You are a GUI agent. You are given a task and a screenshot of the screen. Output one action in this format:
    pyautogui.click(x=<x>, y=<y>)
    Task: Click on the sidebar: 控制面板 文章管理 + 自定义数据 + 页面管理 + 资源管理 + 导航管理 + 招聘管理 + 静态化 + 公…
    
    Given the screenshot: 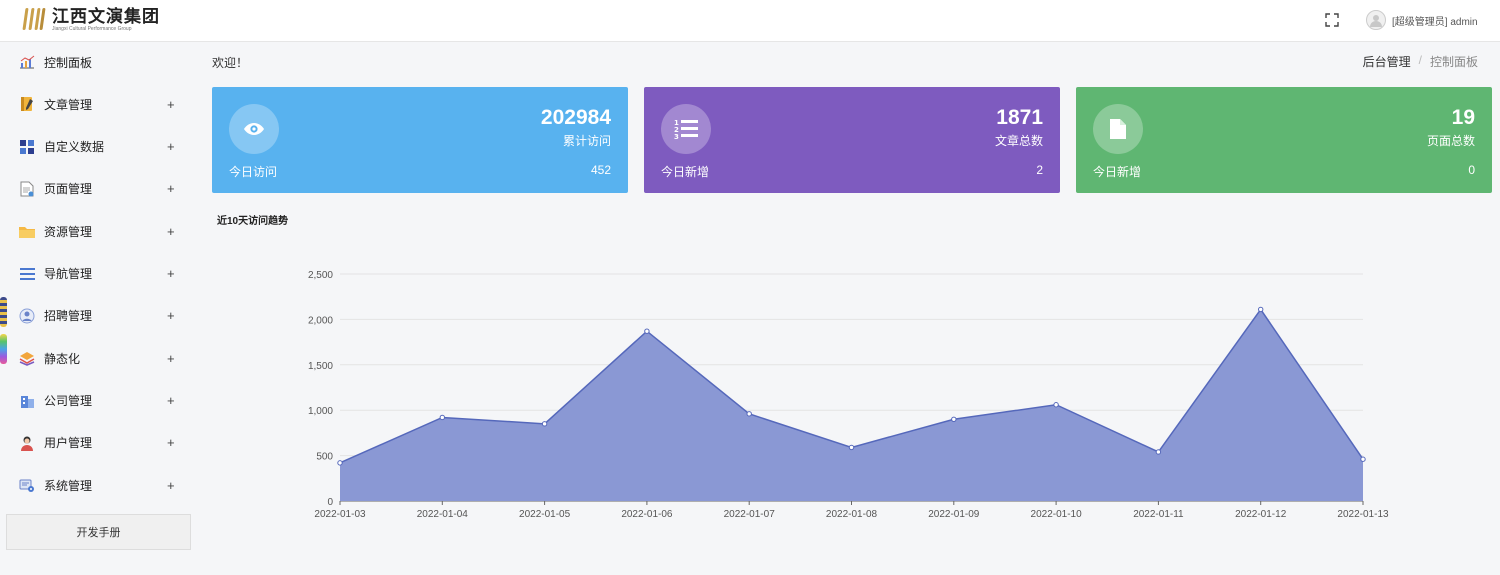 What is the action you would take?
    pyautogui.click(x=100, y=308)
    